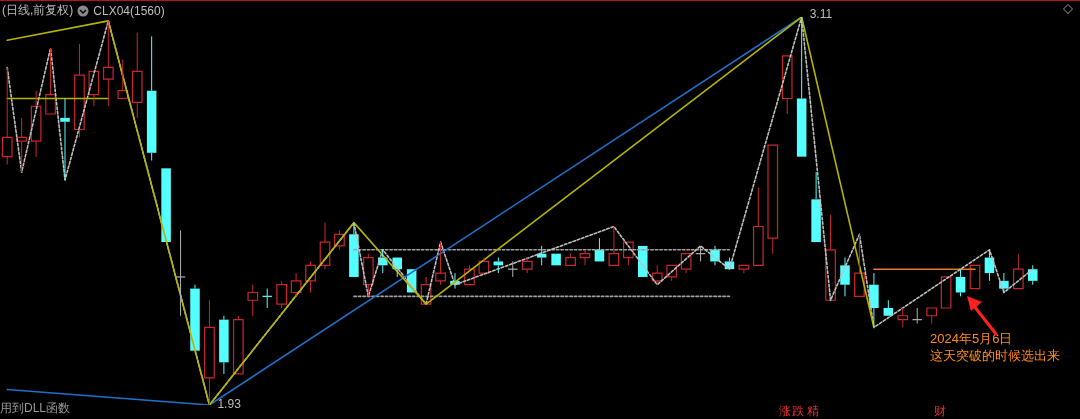 The height and width of the screenshot is (419, 1080). Describe the element at coordinates (785, 411) in the screenshot. I see `annotation: 涨` at that location.